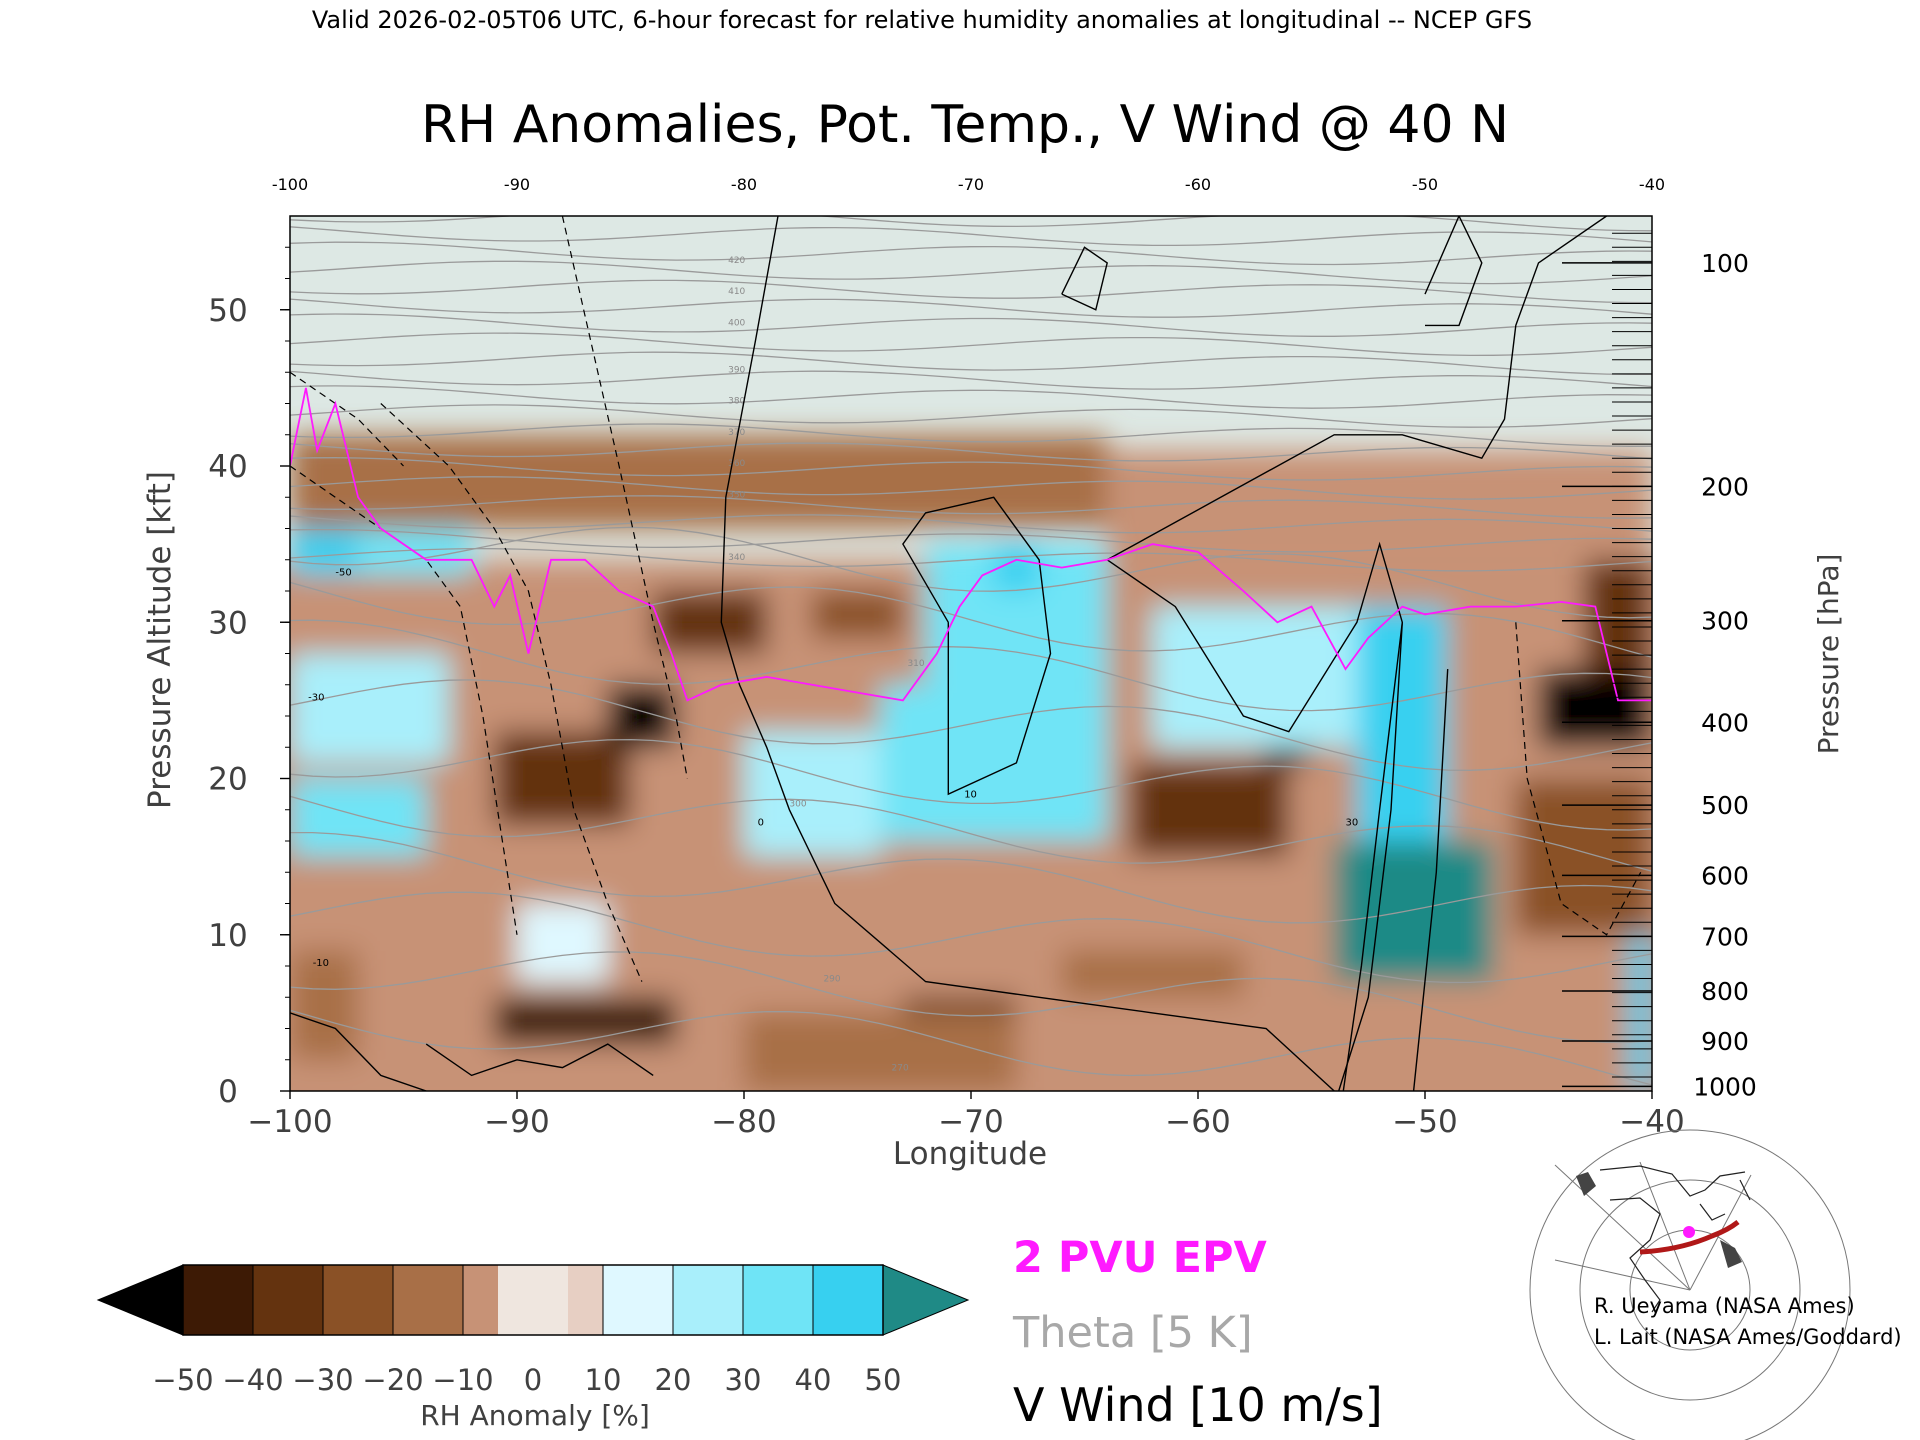  What do you see at coordinates (1725, 1041) in the screenshot?
I see `pressure-tick-label: 900` at bounding box center [1725, 1041].